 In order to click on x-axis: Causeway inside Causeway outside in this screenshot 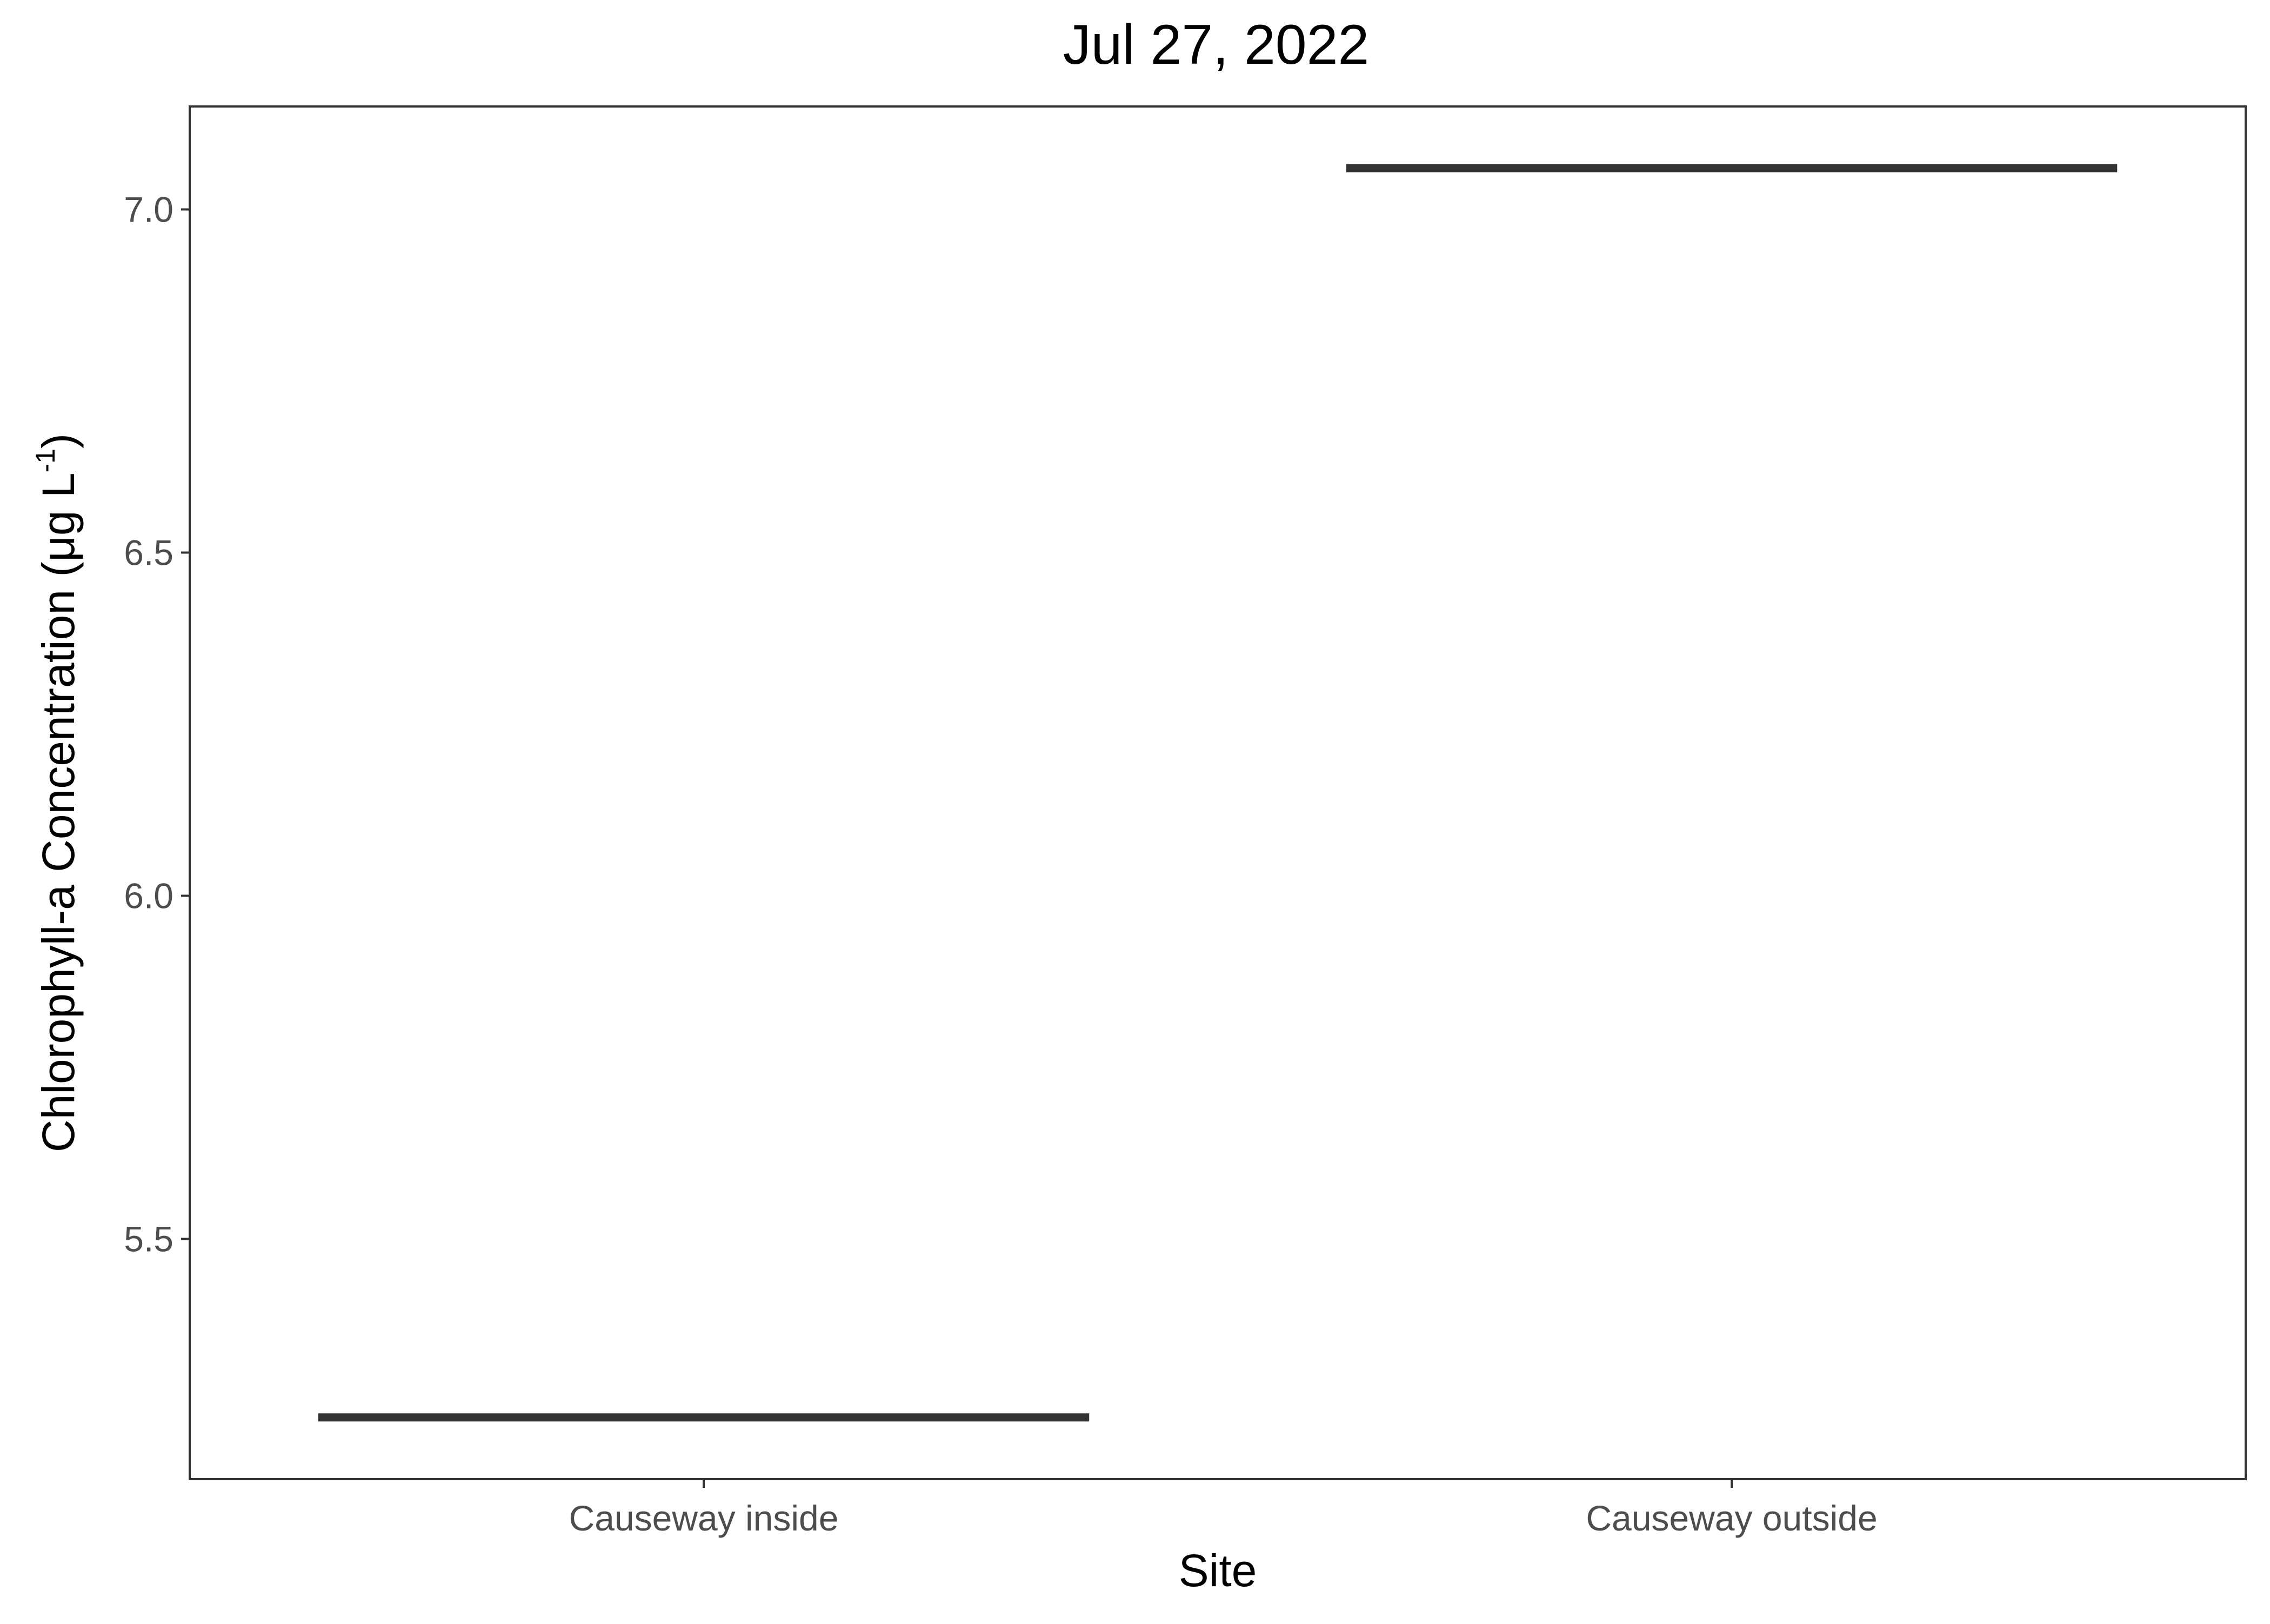, I will do `click(1223, 1509)`.